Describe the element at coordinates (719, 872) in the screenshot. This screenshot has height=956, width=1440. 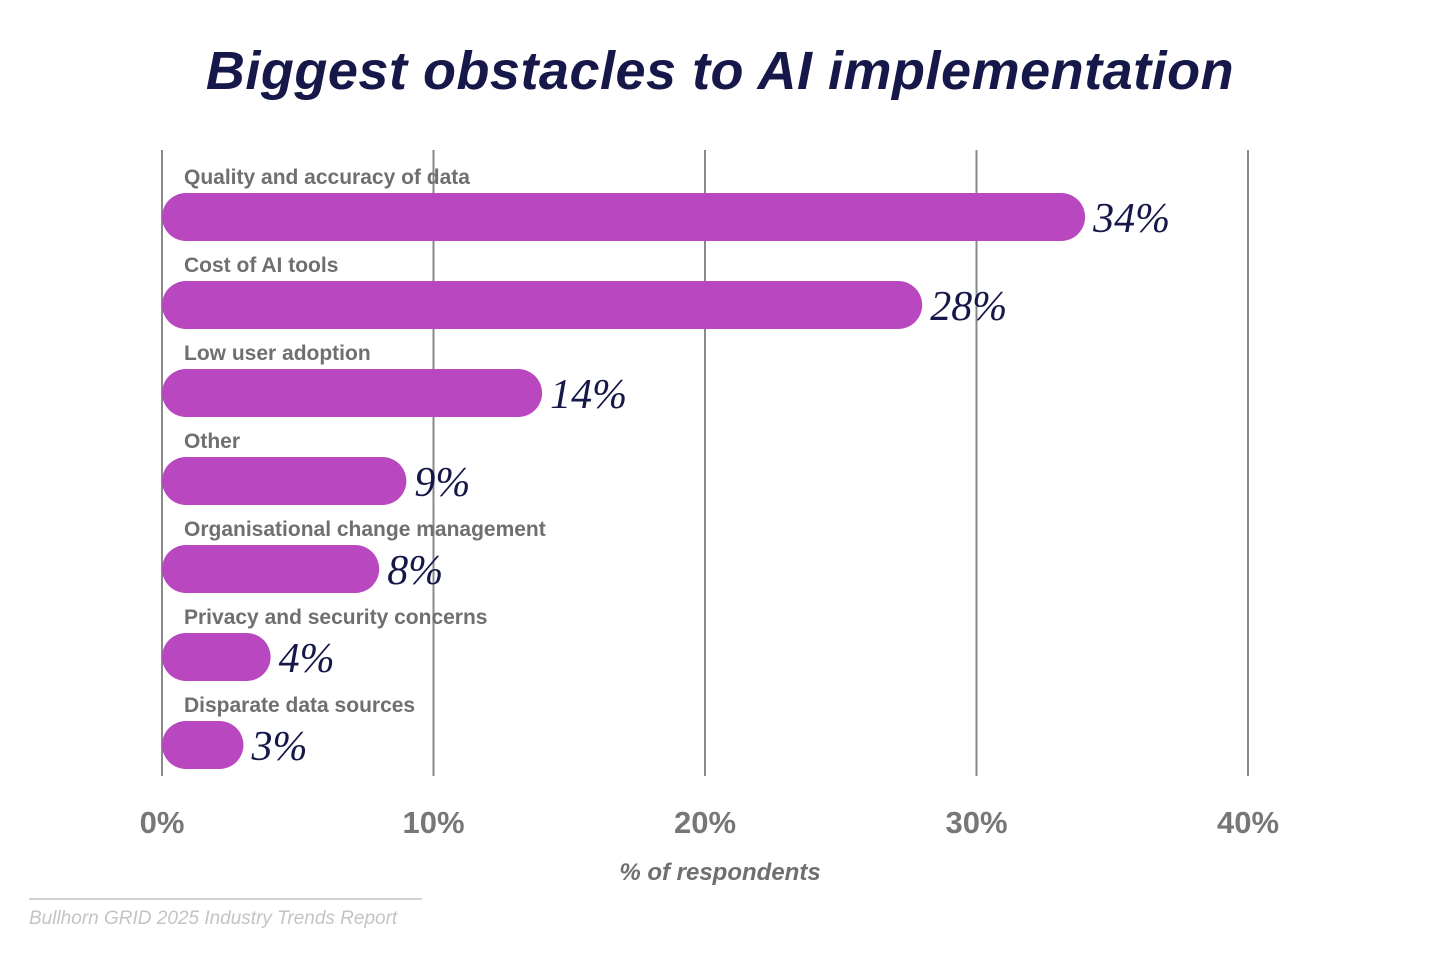
I see `x-axis-title: % of respondents` at that location.